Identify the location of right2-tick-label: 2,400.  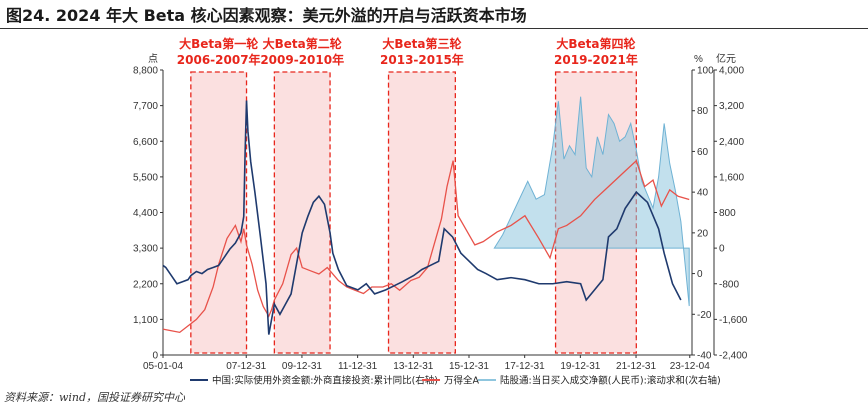
(731, 142).